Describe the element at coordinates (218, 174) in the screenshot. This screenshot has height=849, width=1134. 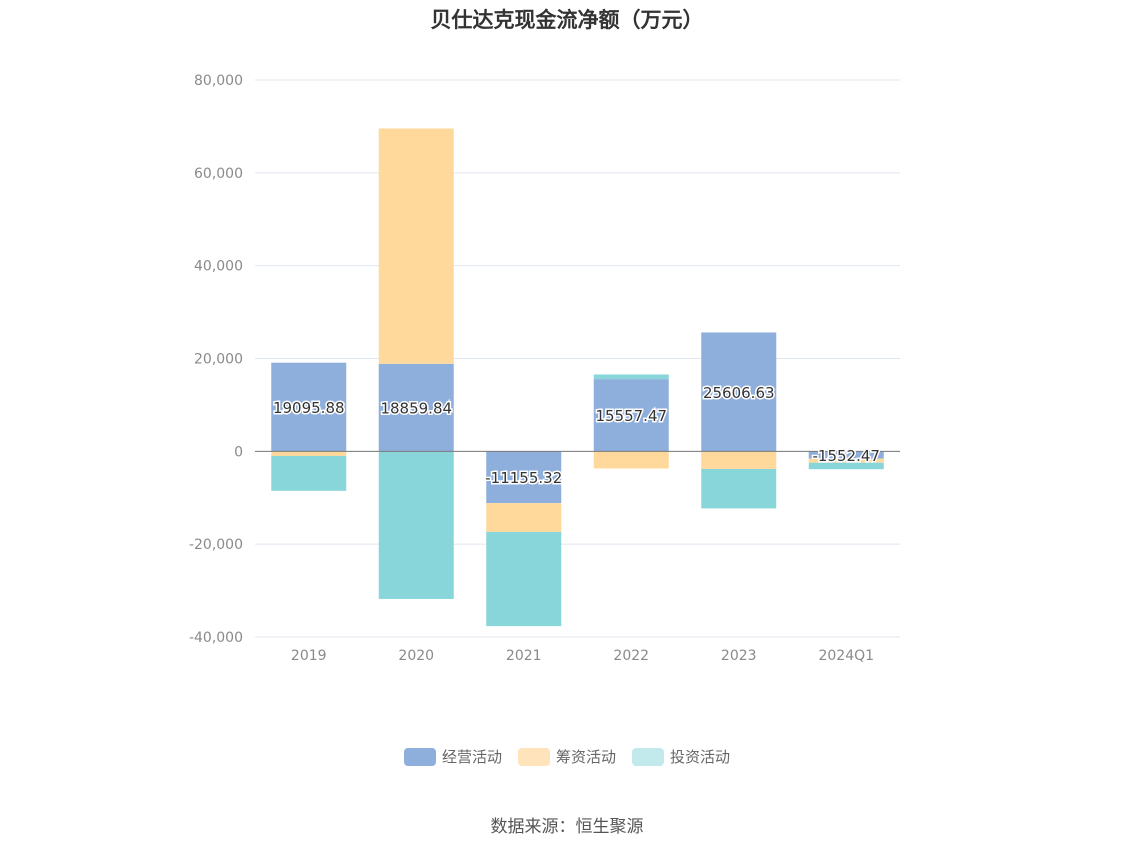
I see `y-tick-label: 60,000` at that location.